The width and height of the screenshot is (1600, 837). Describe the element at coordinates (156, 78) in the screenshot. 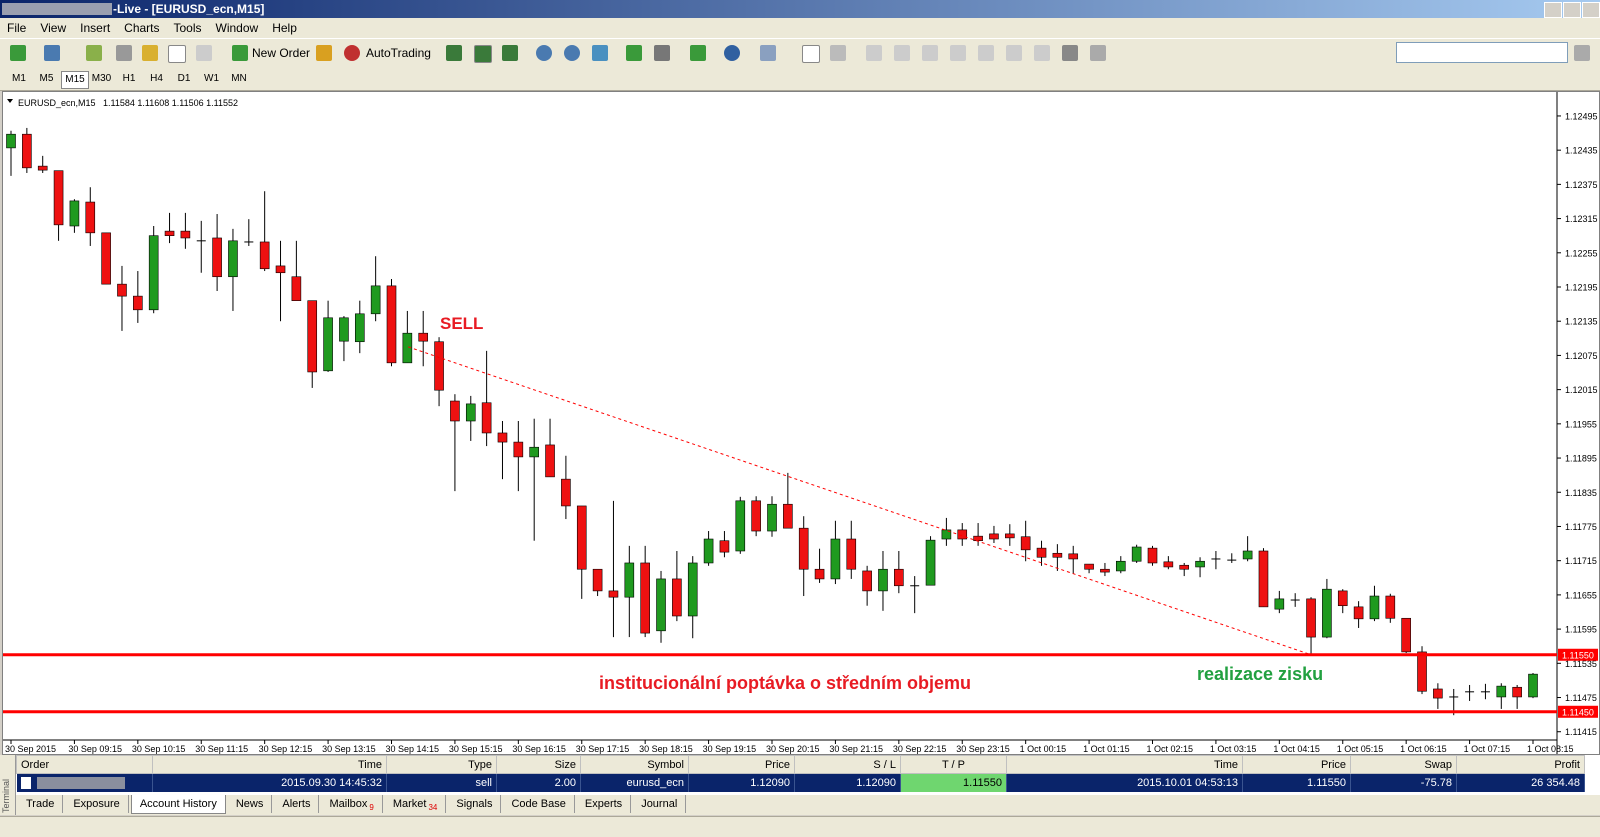

I see `timeframe-button: H4` at that location.